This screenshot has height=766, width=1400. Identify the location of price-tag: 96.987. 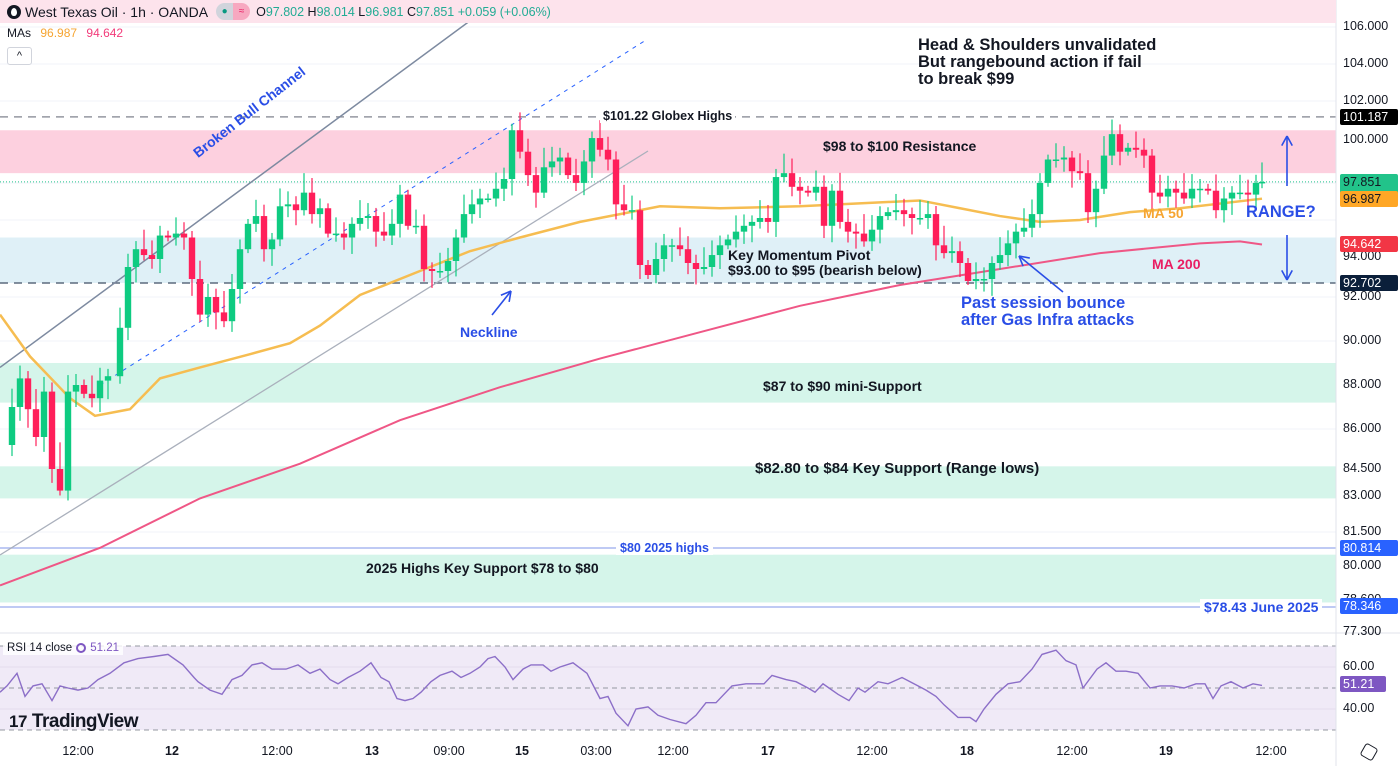
(1369, 198).